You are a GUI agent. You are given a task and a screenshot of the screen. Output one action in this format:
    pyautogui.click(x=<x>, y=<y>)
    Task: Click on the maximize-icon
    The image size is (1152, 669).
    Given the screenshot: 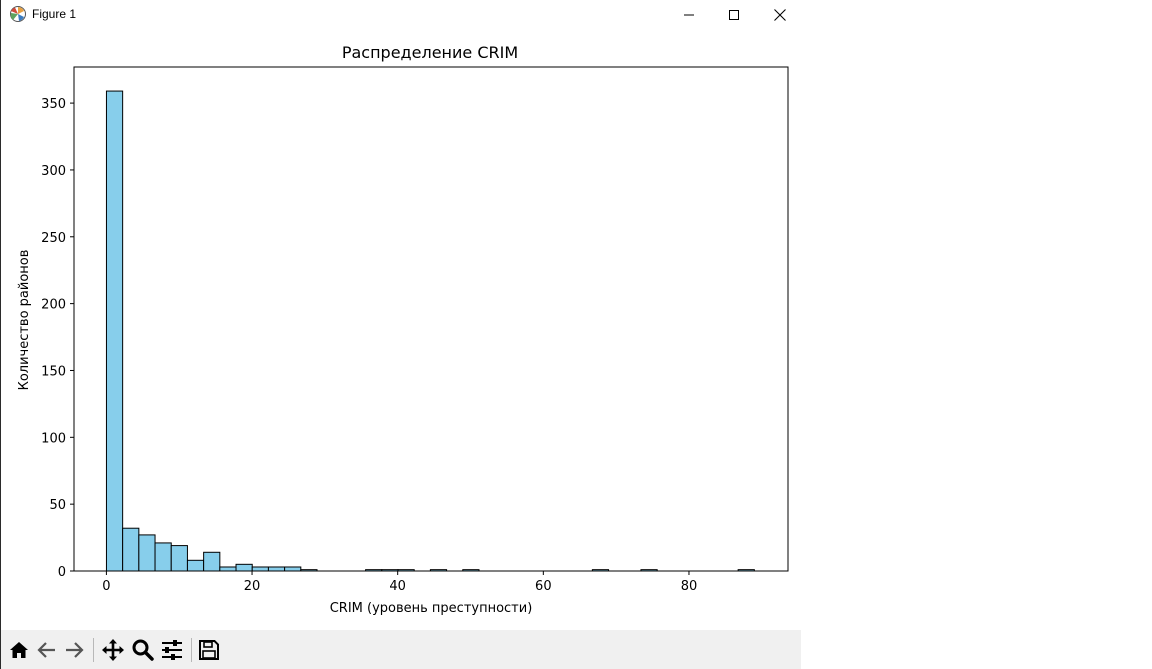 What is the action you would take?
    pyautogui.click(x=734, y=15)
    